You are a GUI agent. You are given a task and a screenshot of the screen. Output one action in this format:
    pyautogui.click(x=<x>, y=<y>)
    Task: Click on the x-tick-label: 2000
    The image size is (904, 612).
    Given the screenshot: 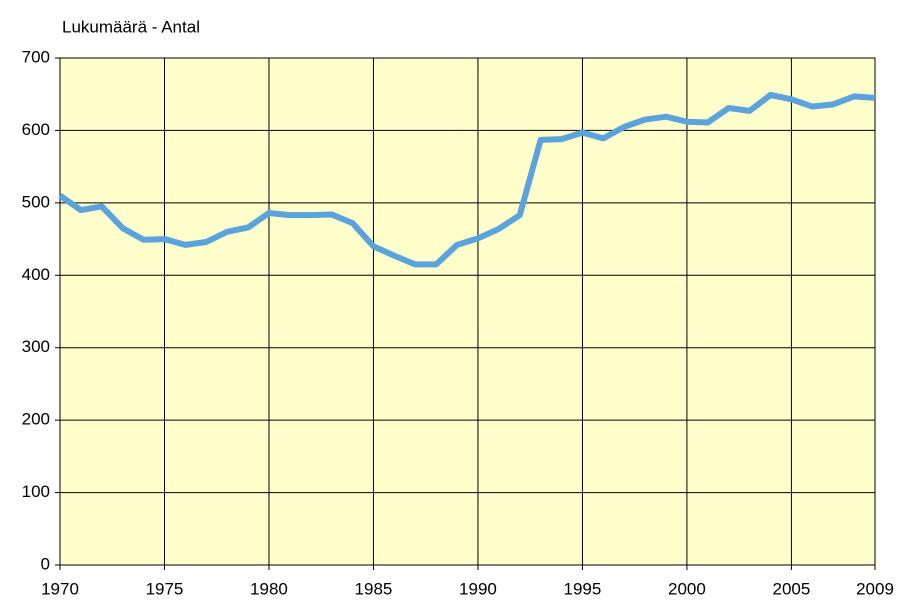 What is the action you would take?
    pyautogui.click(x=687, y=588)
    